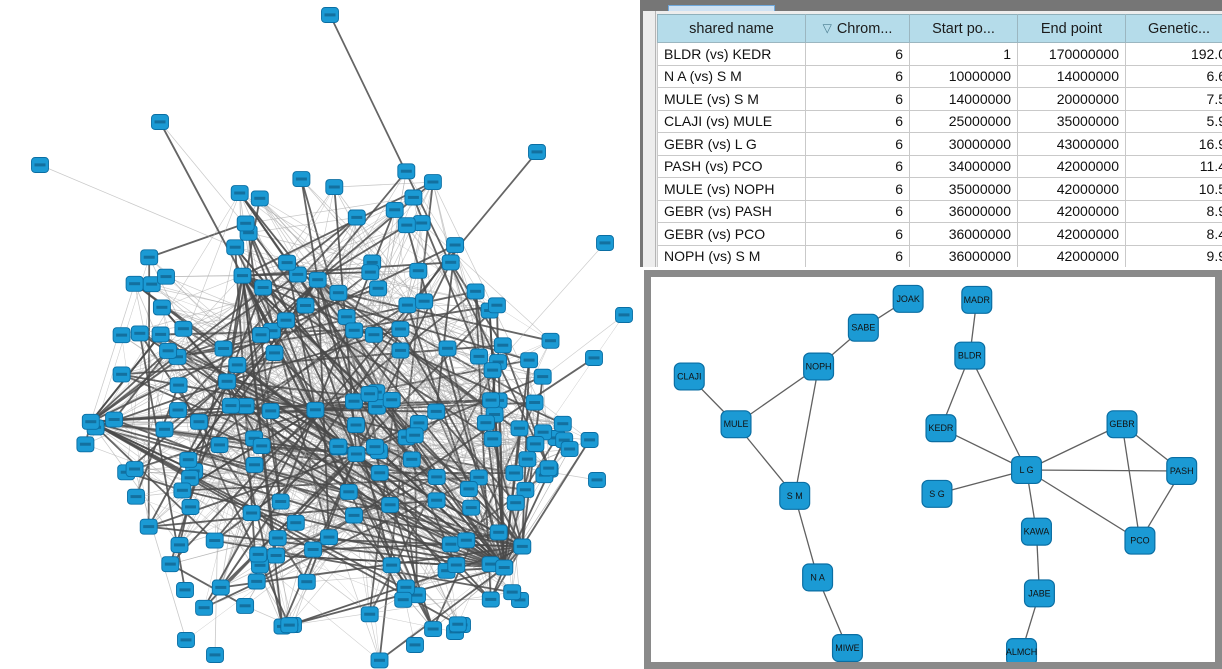 The image size is (1222, 669). Describe the element at coordinates (937, 493) in the screenshot. I see `subnetwork-node: S G` at that location.